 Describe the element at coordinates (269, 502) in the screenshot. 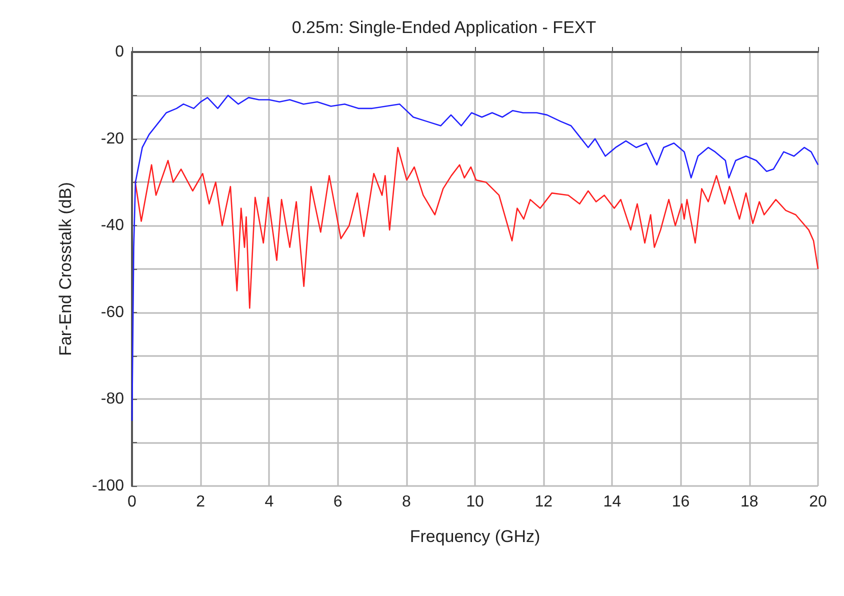

I see `x-tick-label: 4` at that location.